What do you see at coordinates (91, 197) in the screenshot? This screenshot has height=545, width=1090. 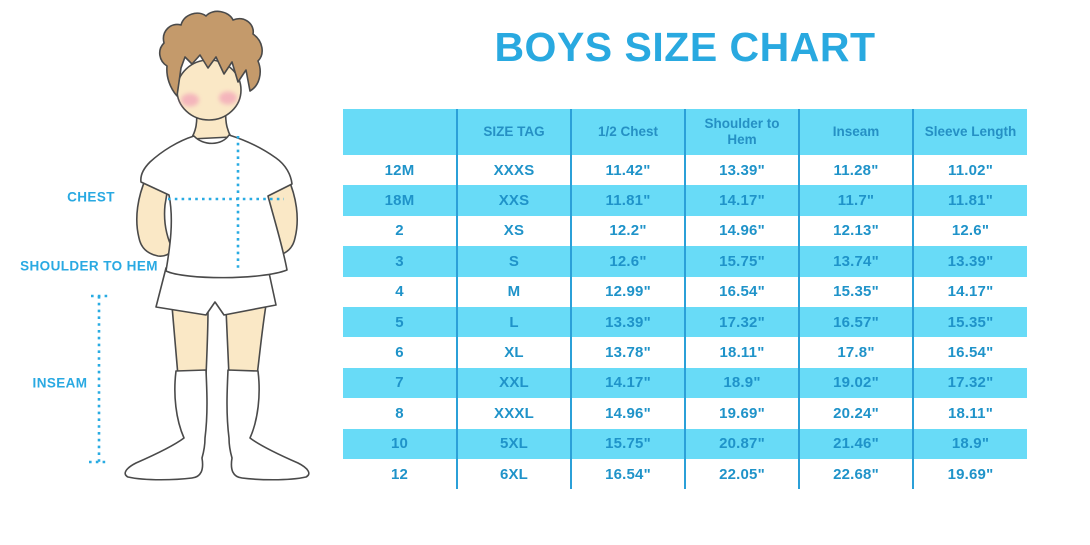 I see `chest-label: CHEST` at bounding box center [91, 197].